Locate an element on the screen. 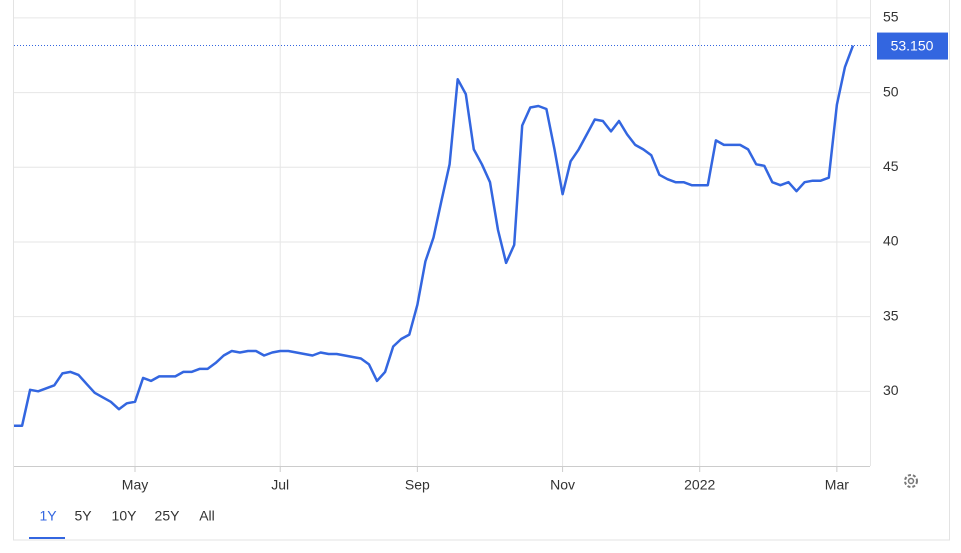  y-tick-label: 45 is located at coordinates (891, 166).